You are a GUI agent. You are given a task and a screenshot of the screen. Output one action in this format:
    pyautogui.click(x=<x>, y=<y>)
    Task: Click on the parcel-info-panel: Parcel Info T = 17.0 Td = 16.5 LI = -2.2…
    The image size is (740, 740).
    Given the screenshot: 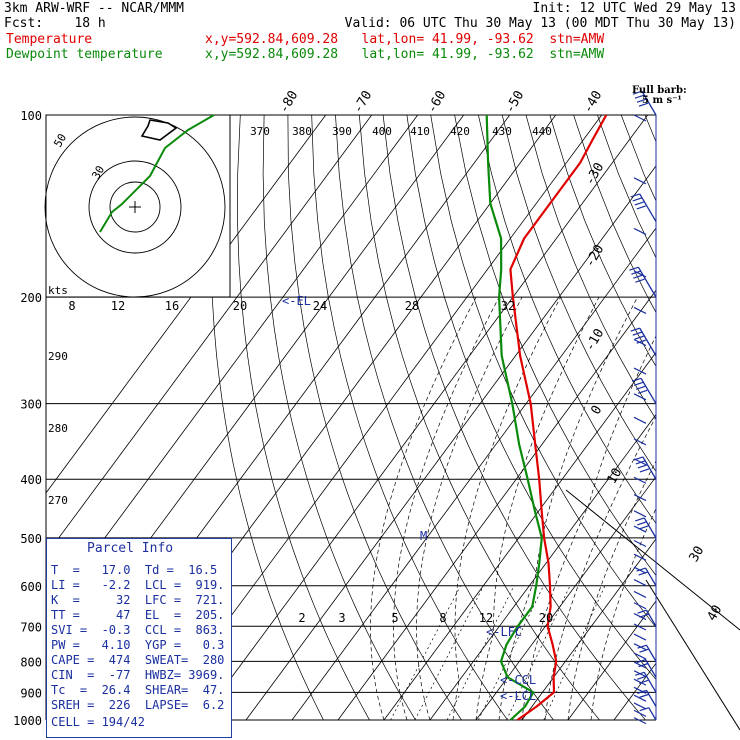 What is the action you would take?
    pyautogui.click(x=139, y=638)
    